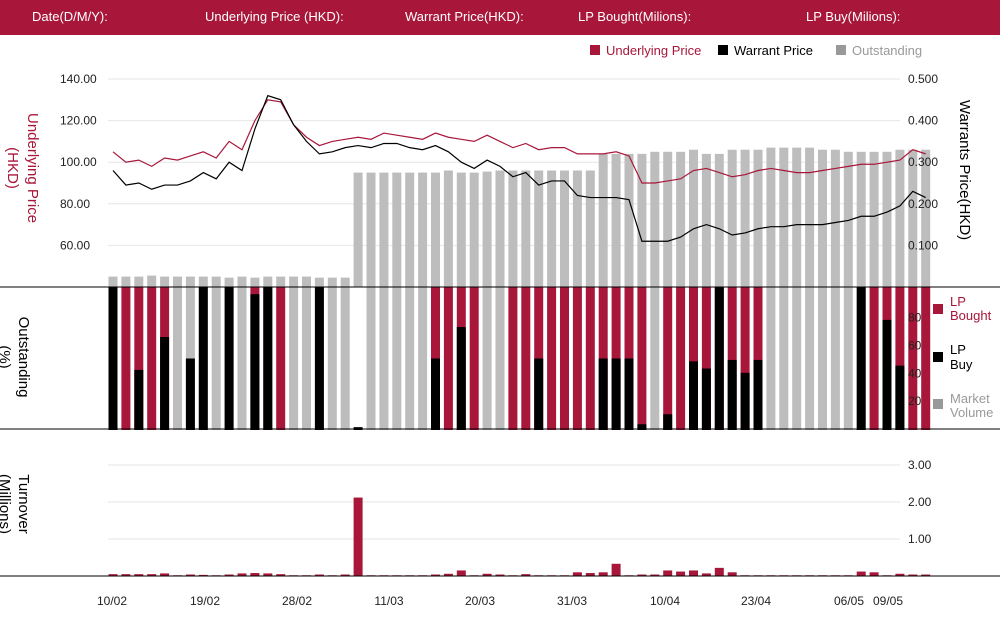  What do you see at coordinates (773, 50) in the screenshot?
I see `legend-warrant: Warrant Price` at bounding box center [773, 50].